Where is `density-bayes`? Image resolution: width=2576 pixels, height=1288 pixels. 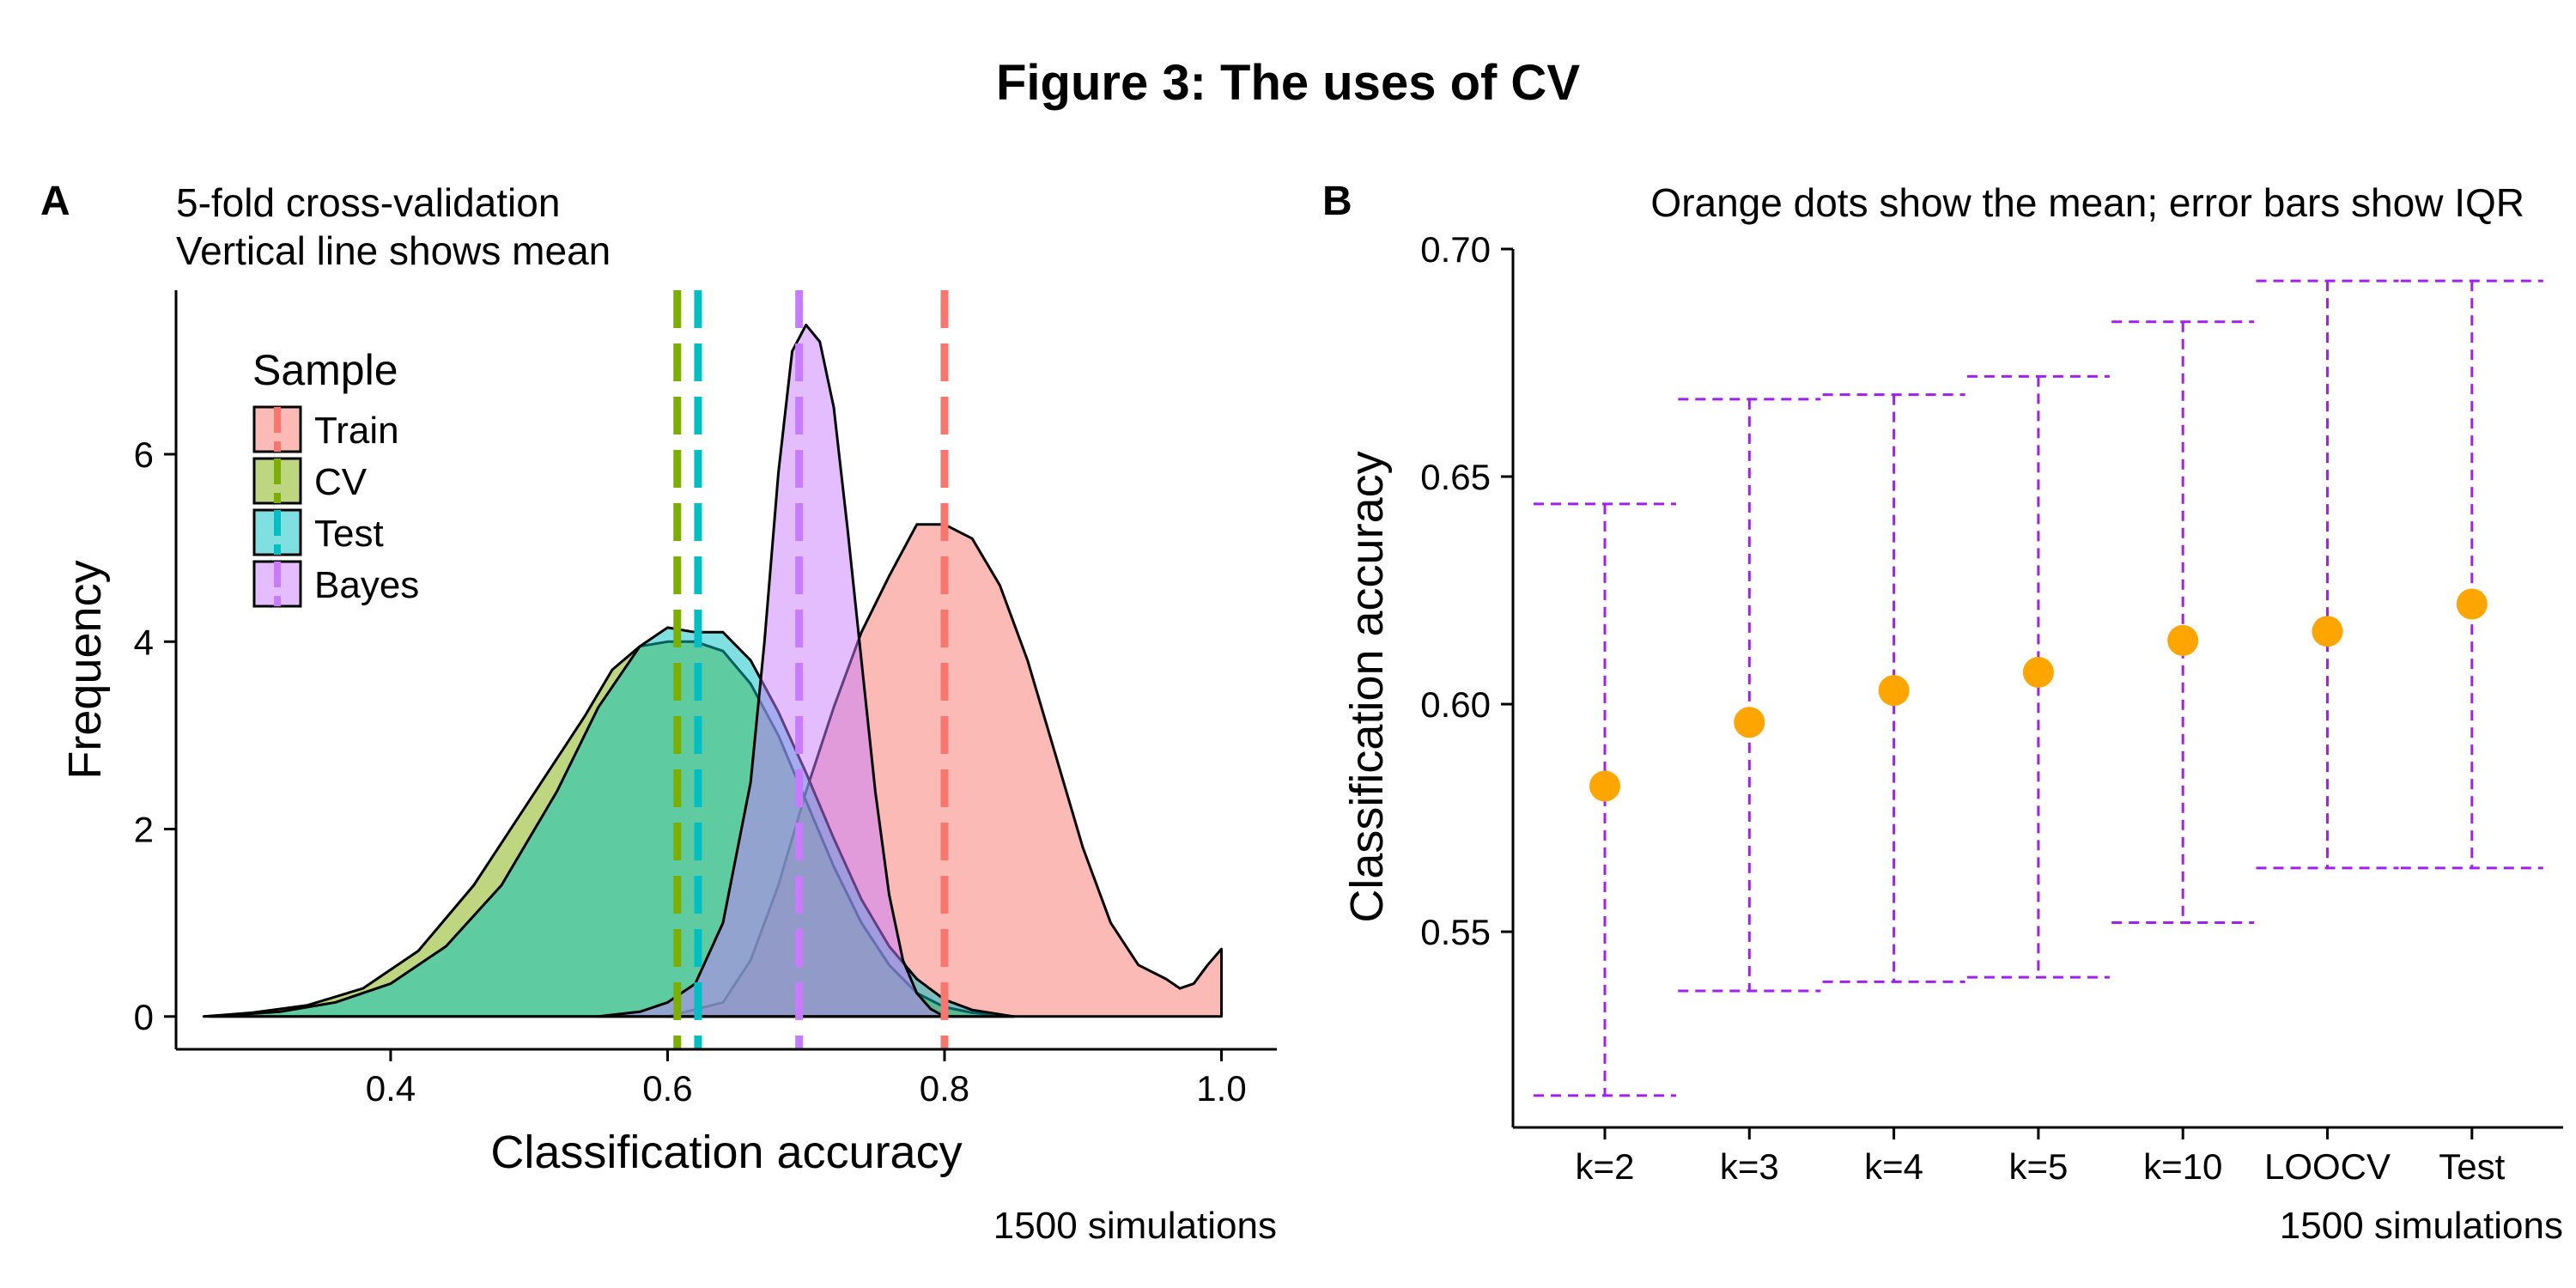
density-bayes is located at coordinates (771, 671).